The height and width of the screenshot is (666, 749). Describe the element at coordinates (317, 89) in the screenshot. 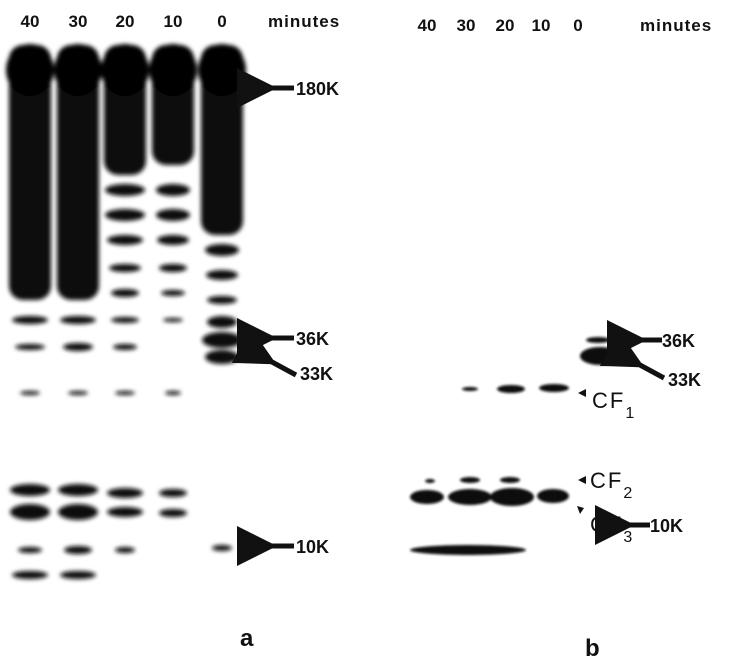

I see `marker-label: 180K` at that location.